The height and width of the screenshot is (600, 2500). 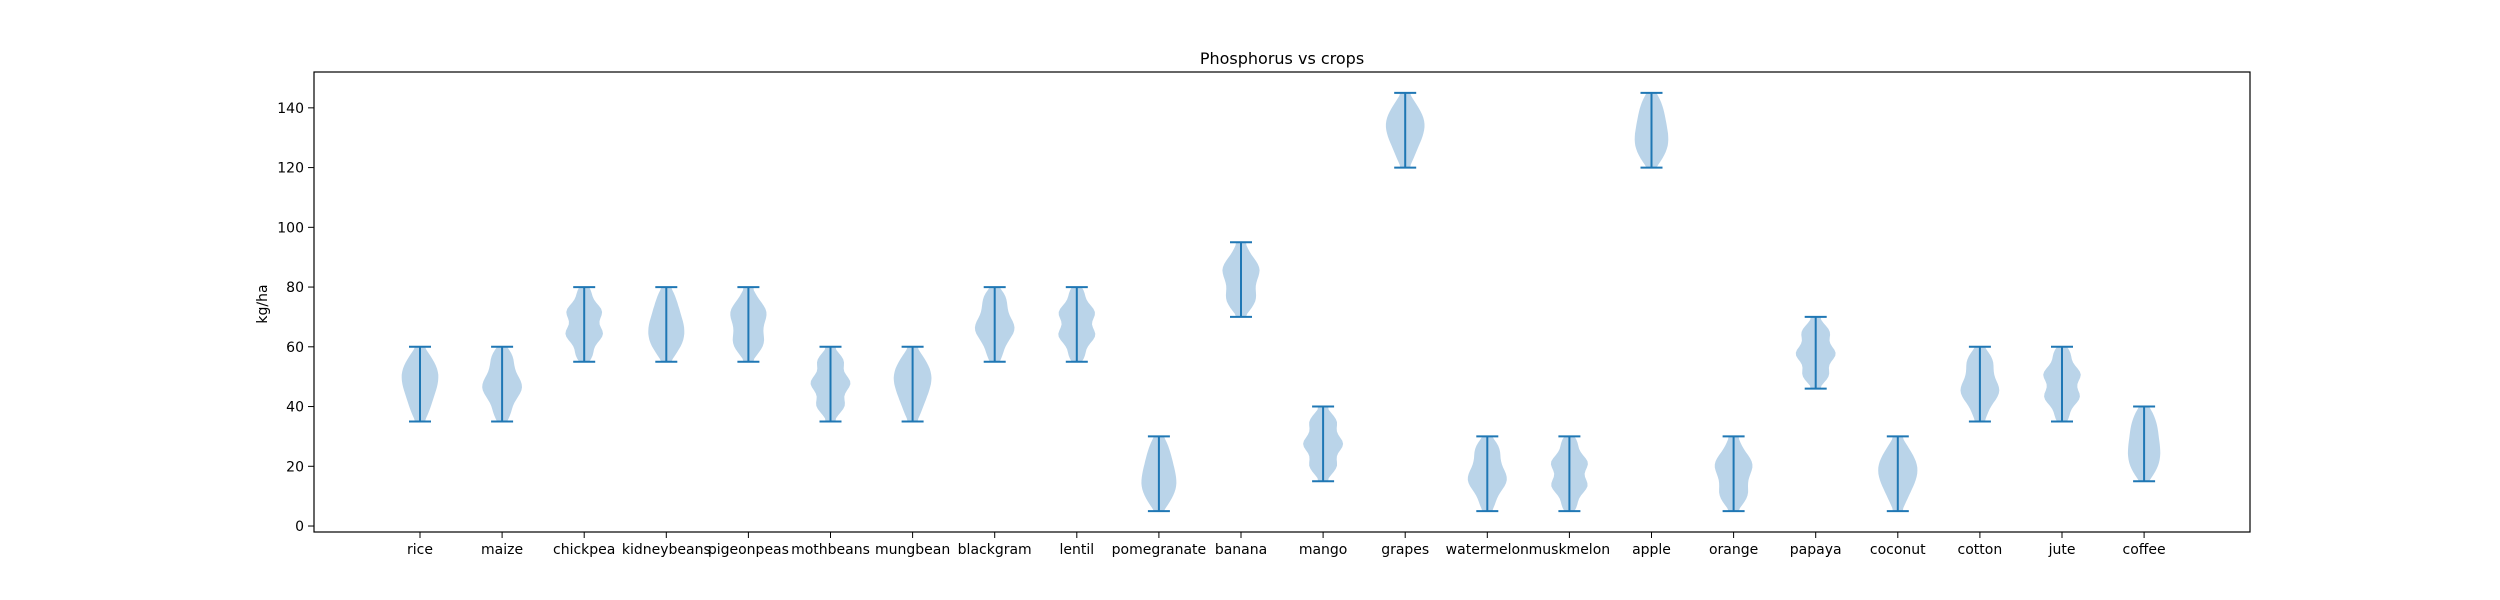 I want to click on x-tick-label-mango: mango, so click(x=1323, y=550).